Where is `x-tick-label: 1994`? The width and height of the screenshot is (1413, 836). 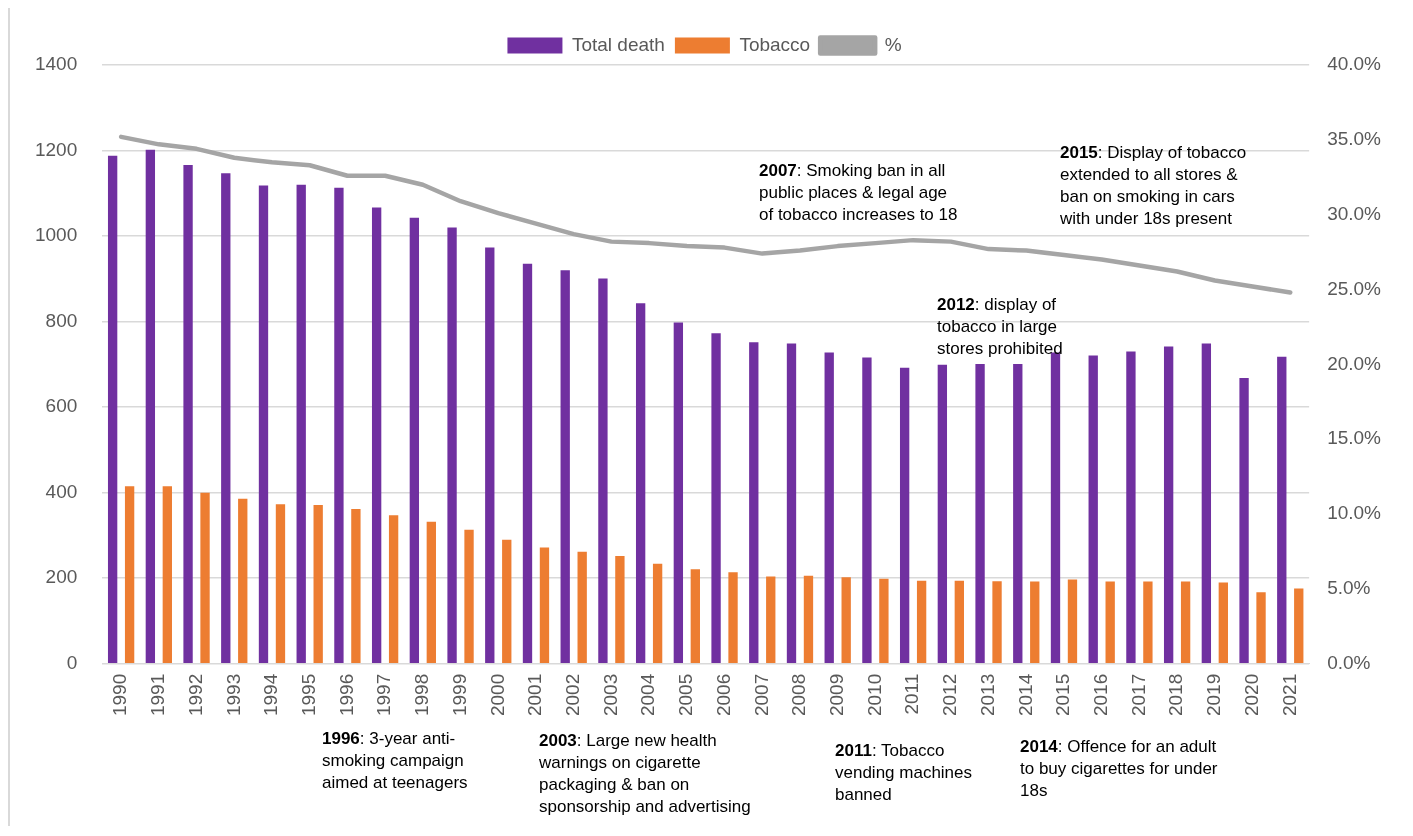
x-tick-label: 1994 is located at coordinates (271, 695).